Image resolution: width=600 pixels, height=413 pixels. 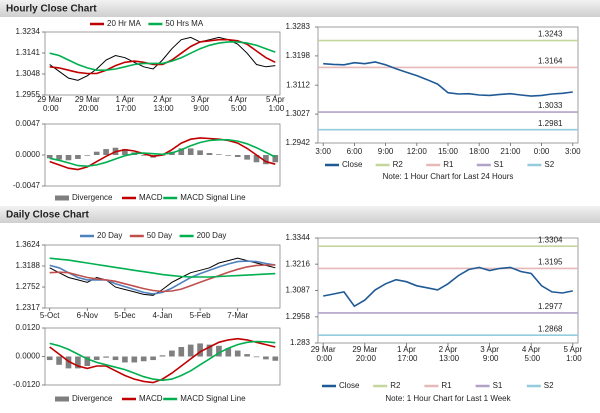 What do you see at coordinates (28, 244) in the screenshot?
I see `y-tick-label: 1.3624` at bounding box center [28, 244].